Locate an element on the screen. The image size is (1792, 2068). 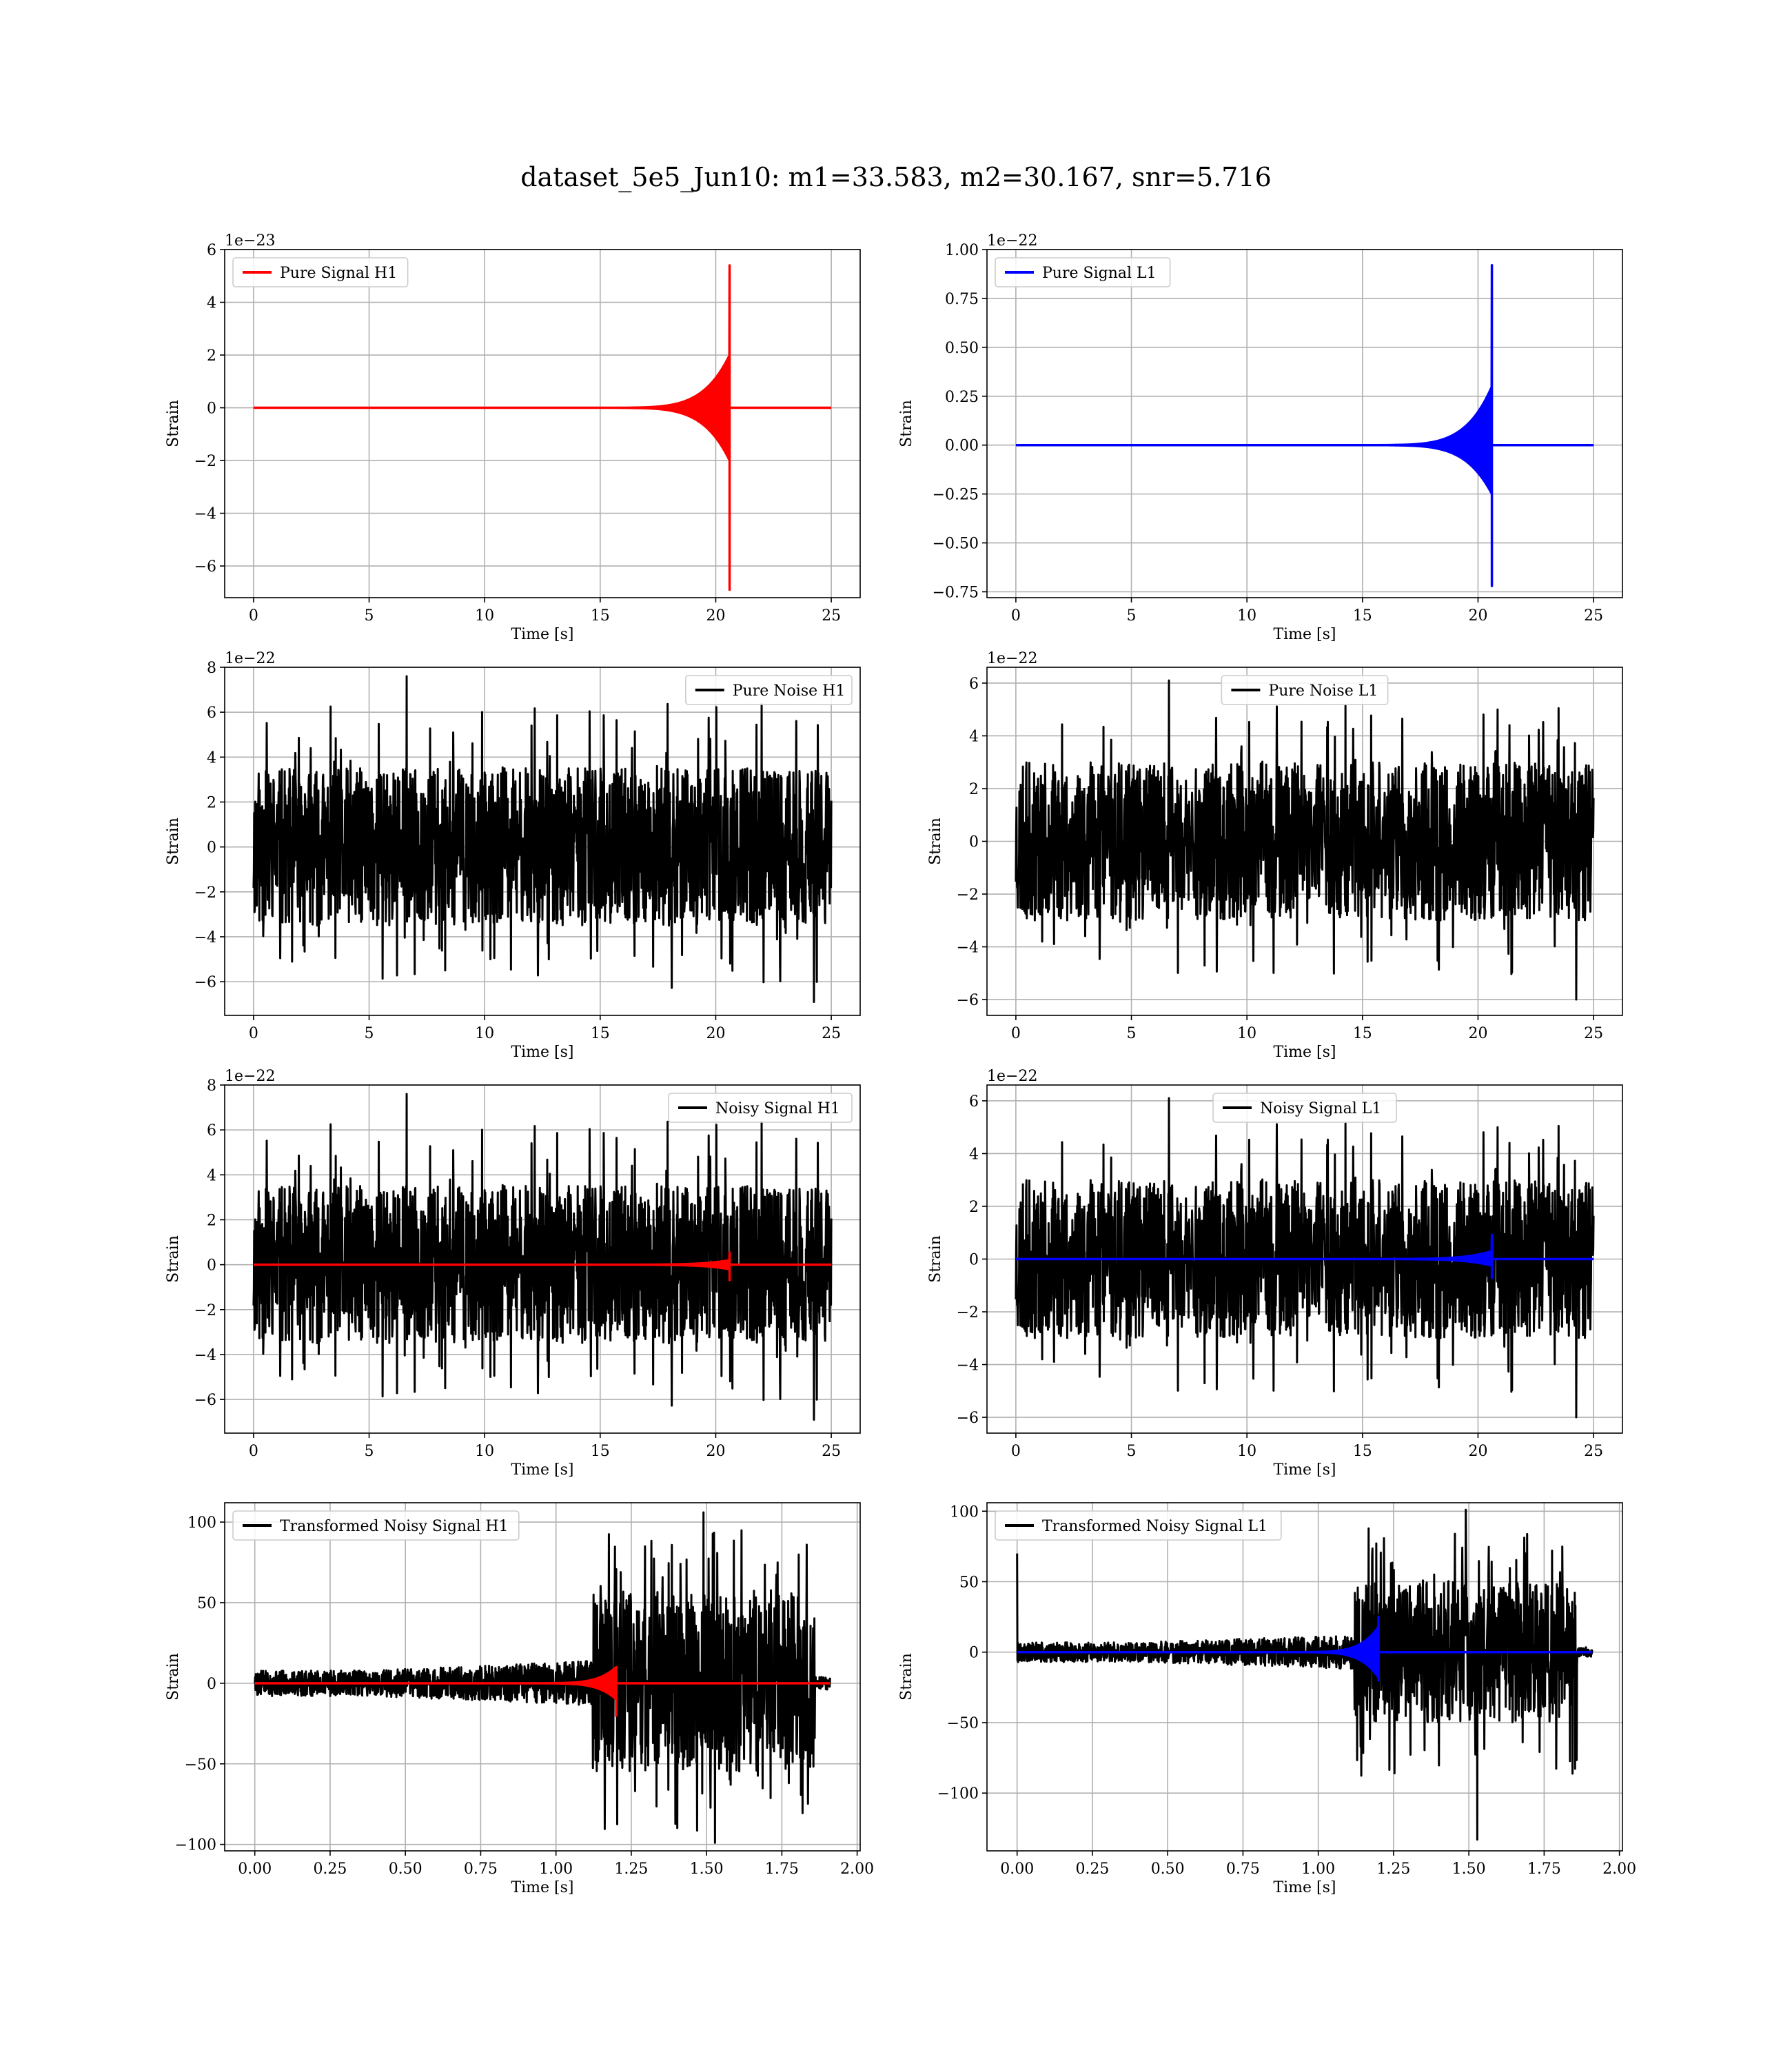
y-tick-label: 0.25 is located at coordinates (962, 397).